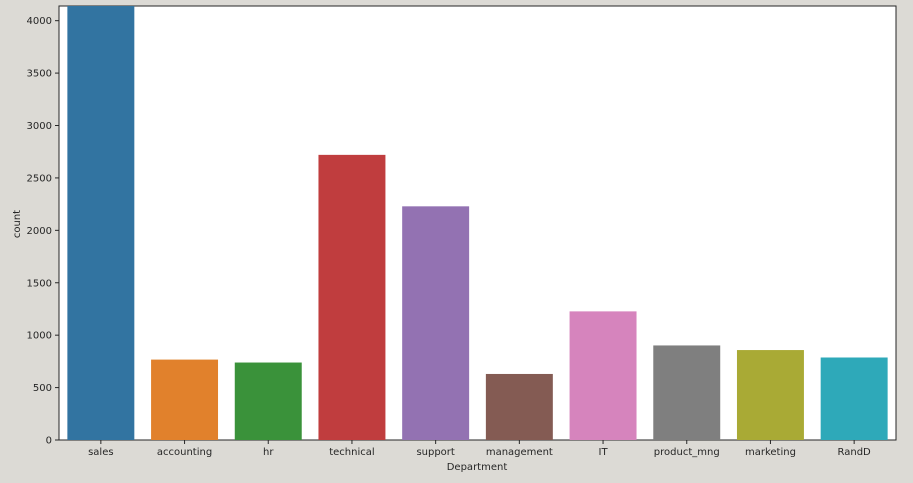 The width and height of the screenshot is (913, 483). What do you see at coordinates (519, 452) in the screenshot?
I see `x-tick-label: management` at bounding box center [519, 452].